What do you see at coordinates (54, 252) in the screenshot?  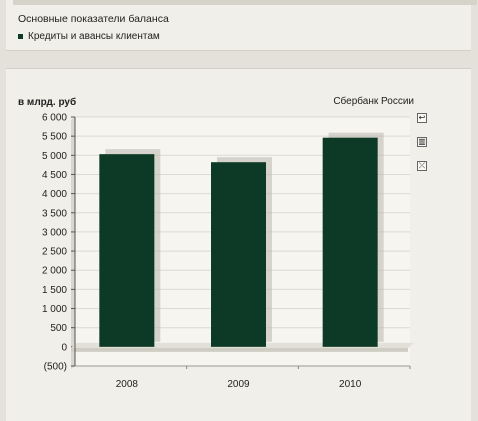 I see `y-tick-label: 2 500` at bounding box center [54, 252].